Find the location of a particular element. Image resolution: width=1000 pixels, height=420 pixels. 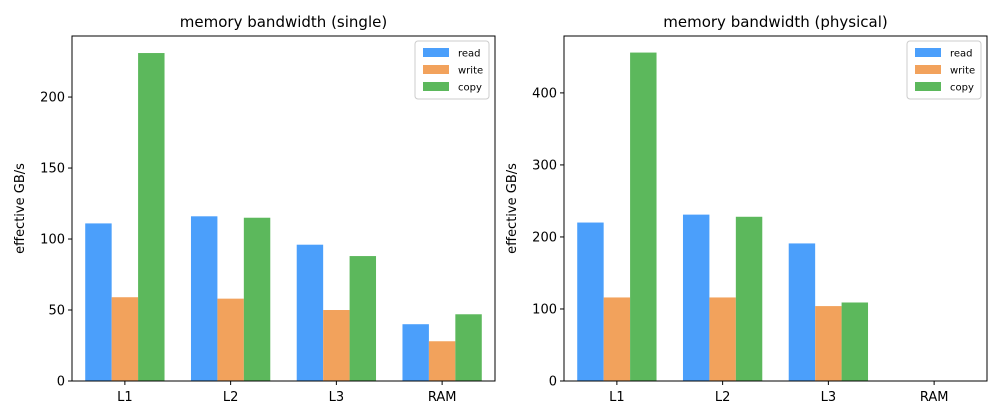

y-tick-label: 50 is located at coordinates (56, 311).